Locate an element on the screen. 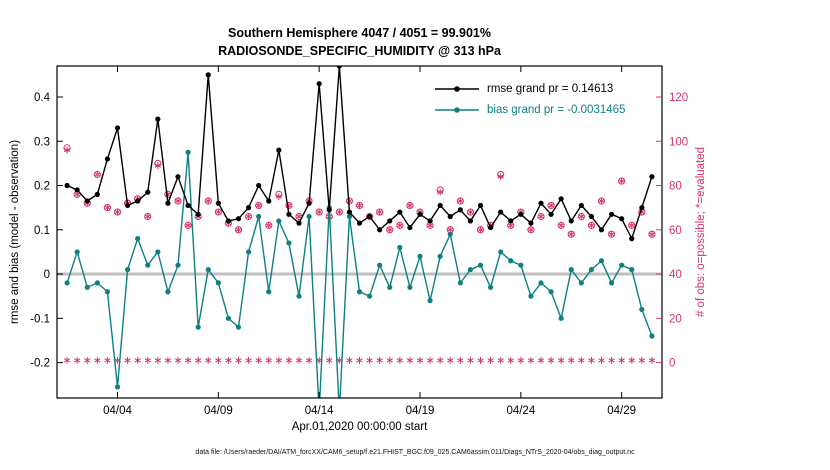 This screenshot has width=830, height=470. y-tick-label-right: 40 is located at coordinates (675, 275).